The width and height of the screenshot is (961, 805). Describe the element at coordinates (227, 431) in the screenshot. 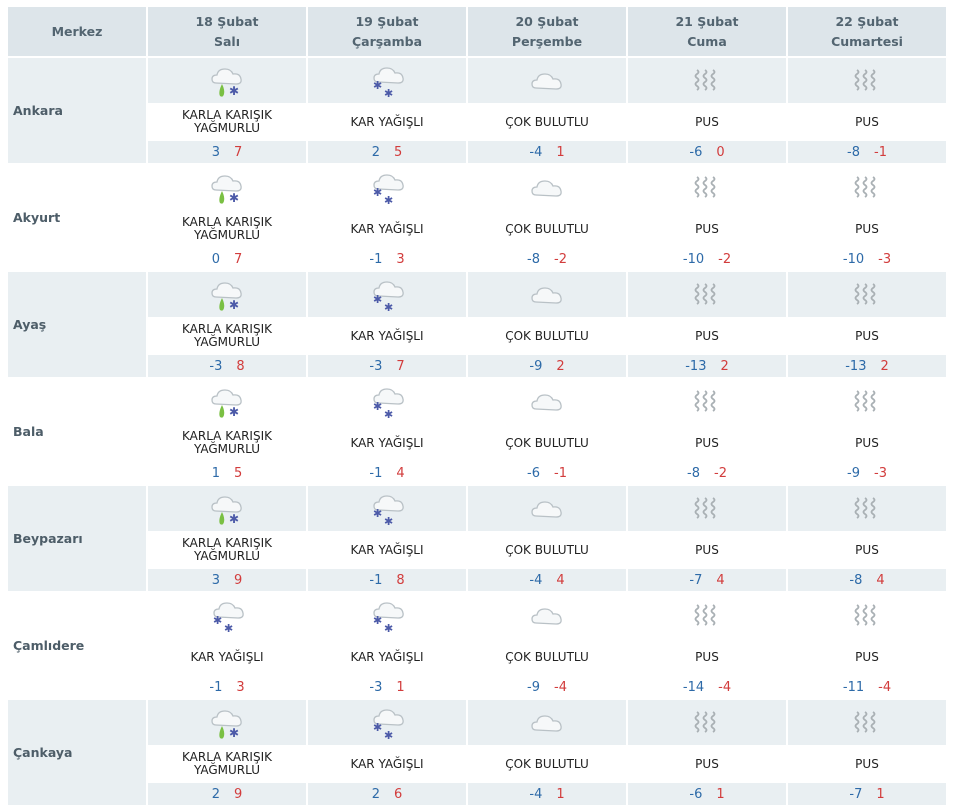

I see `forecast-cell: ✱ KARLA KARIŞIK YAĞMURLU 1 5` at that location.